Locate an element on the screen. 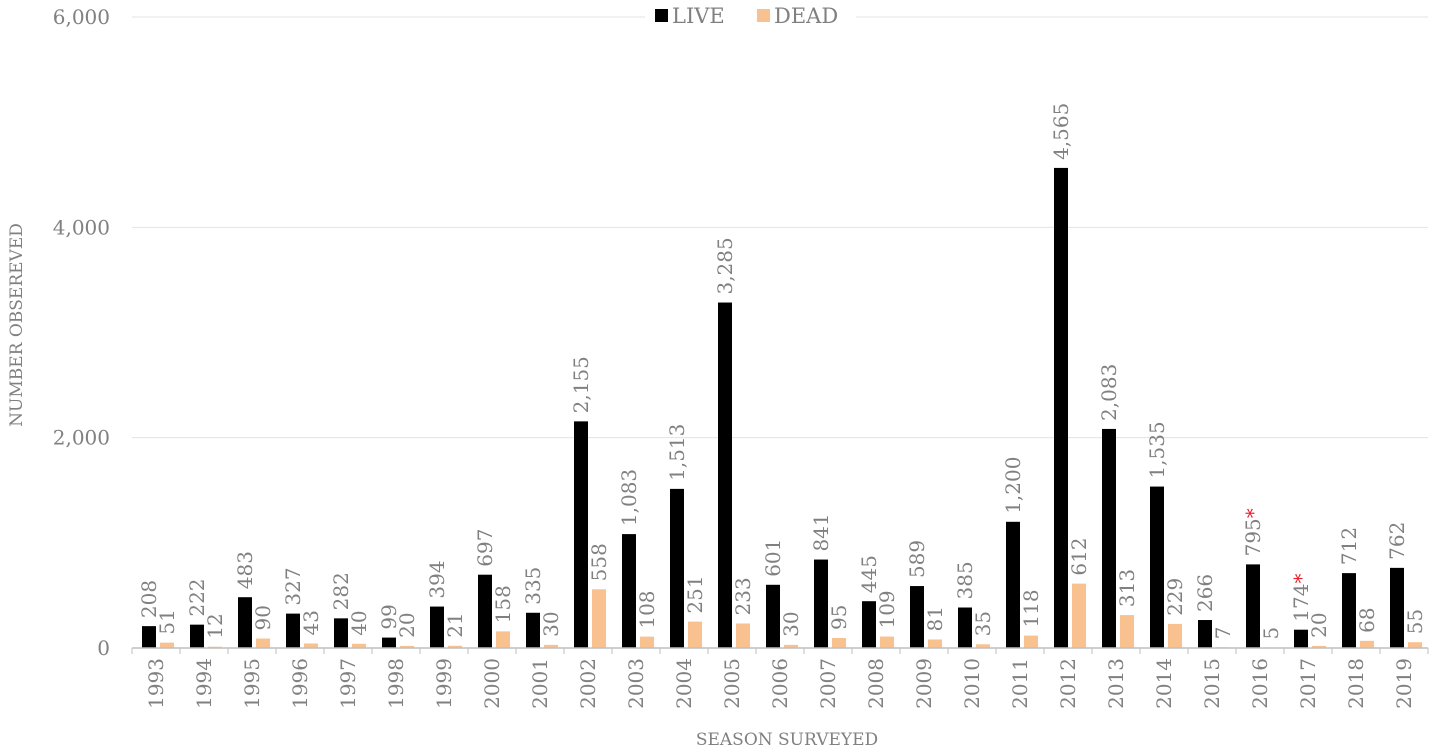 This screenshot has height=752, width=1440. x-tick-label: 2013 is located at coordinates (1116, 683).